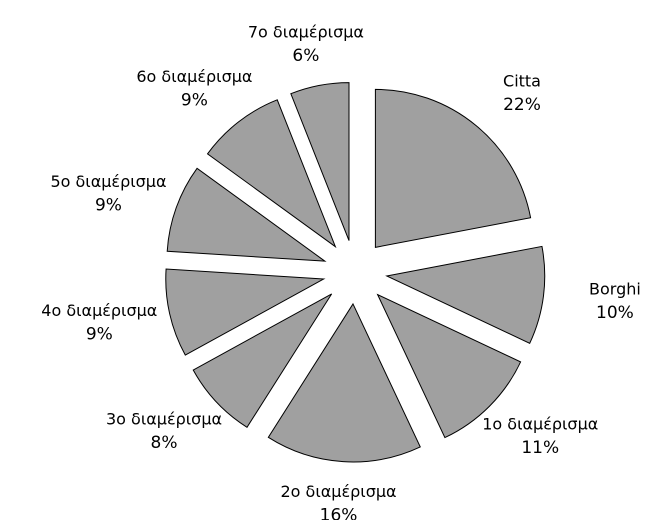 This screenshot has width=672, height=520. What do you see at coordinates (615, 313) in the screenshot?
I see `slice-value-label: 10%` at bounding box center [615, 313].